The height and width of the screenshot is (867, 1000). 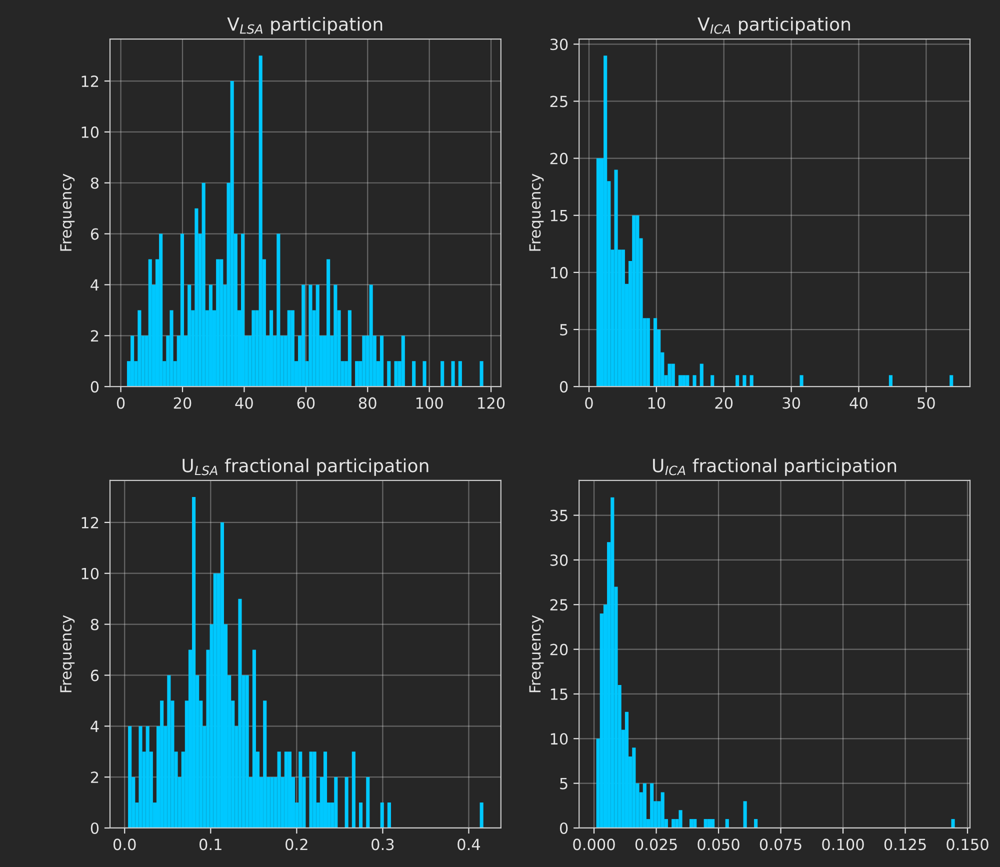 What do you see at coordinates (791, 403) in the screenshot?
I see `x-tick-label: 30` at bounding box center [791, 403].